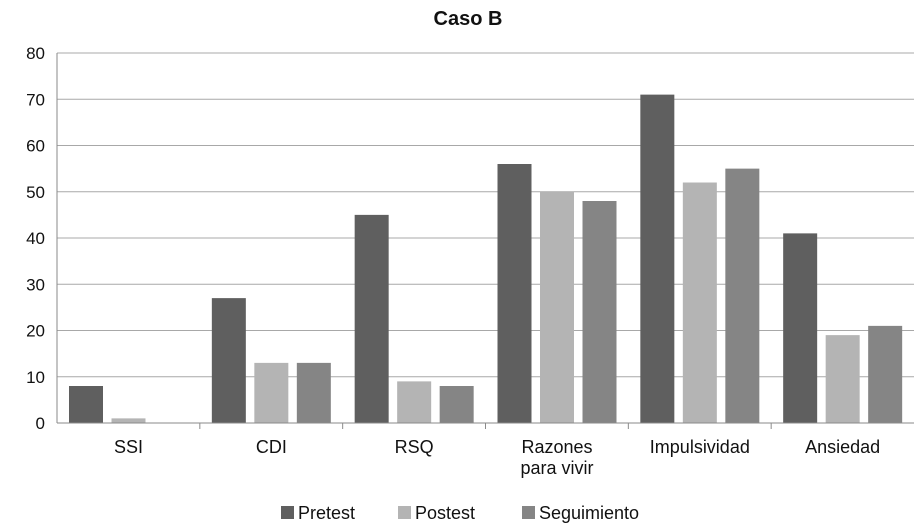 This screenshot has height=530, width=919. I want to click on x-category-label: RSQ, so click(414, 447).